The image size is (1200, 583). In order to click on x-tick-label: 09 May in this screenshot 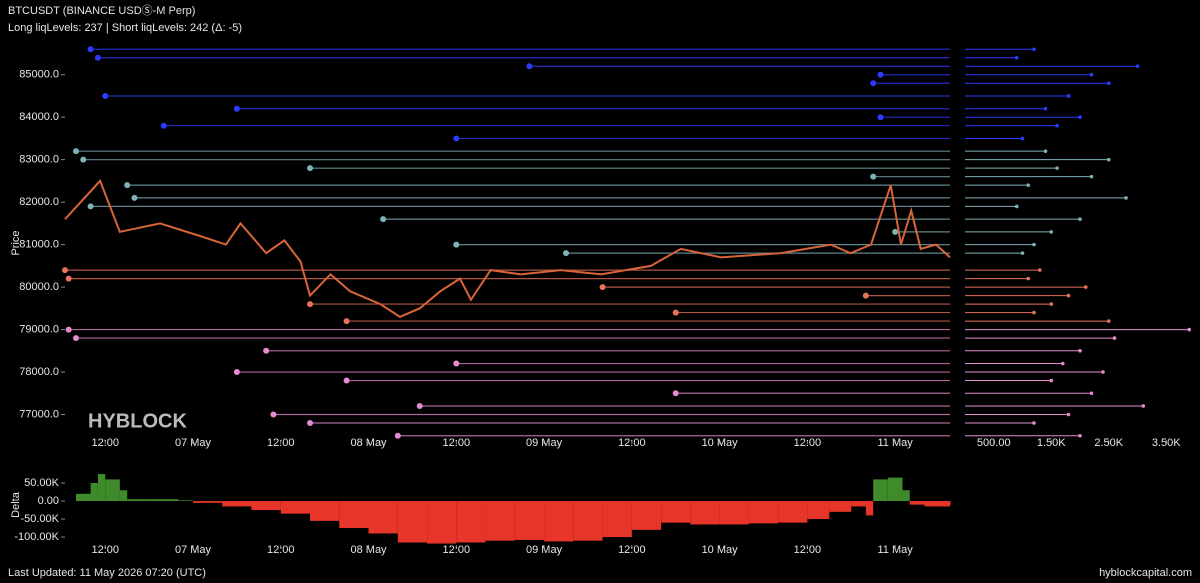, I will do `click(544, 443)`.